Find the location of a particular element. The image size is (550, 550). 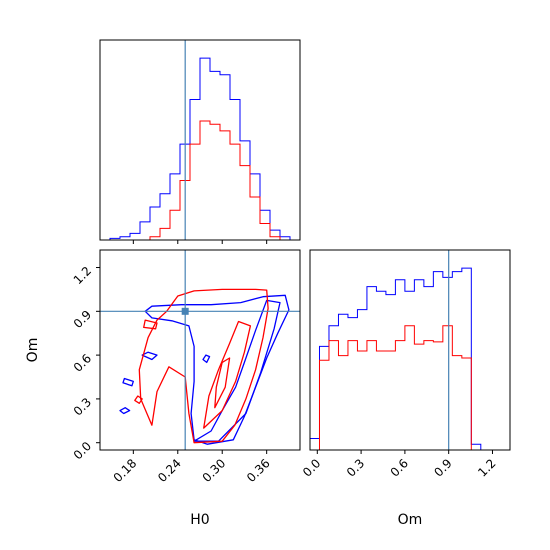

contour-ticks: 0.18 0.24 0.30 0.36 0.0 0.3 0.6 0.9 1.2 is located at coordinates (172, 374).